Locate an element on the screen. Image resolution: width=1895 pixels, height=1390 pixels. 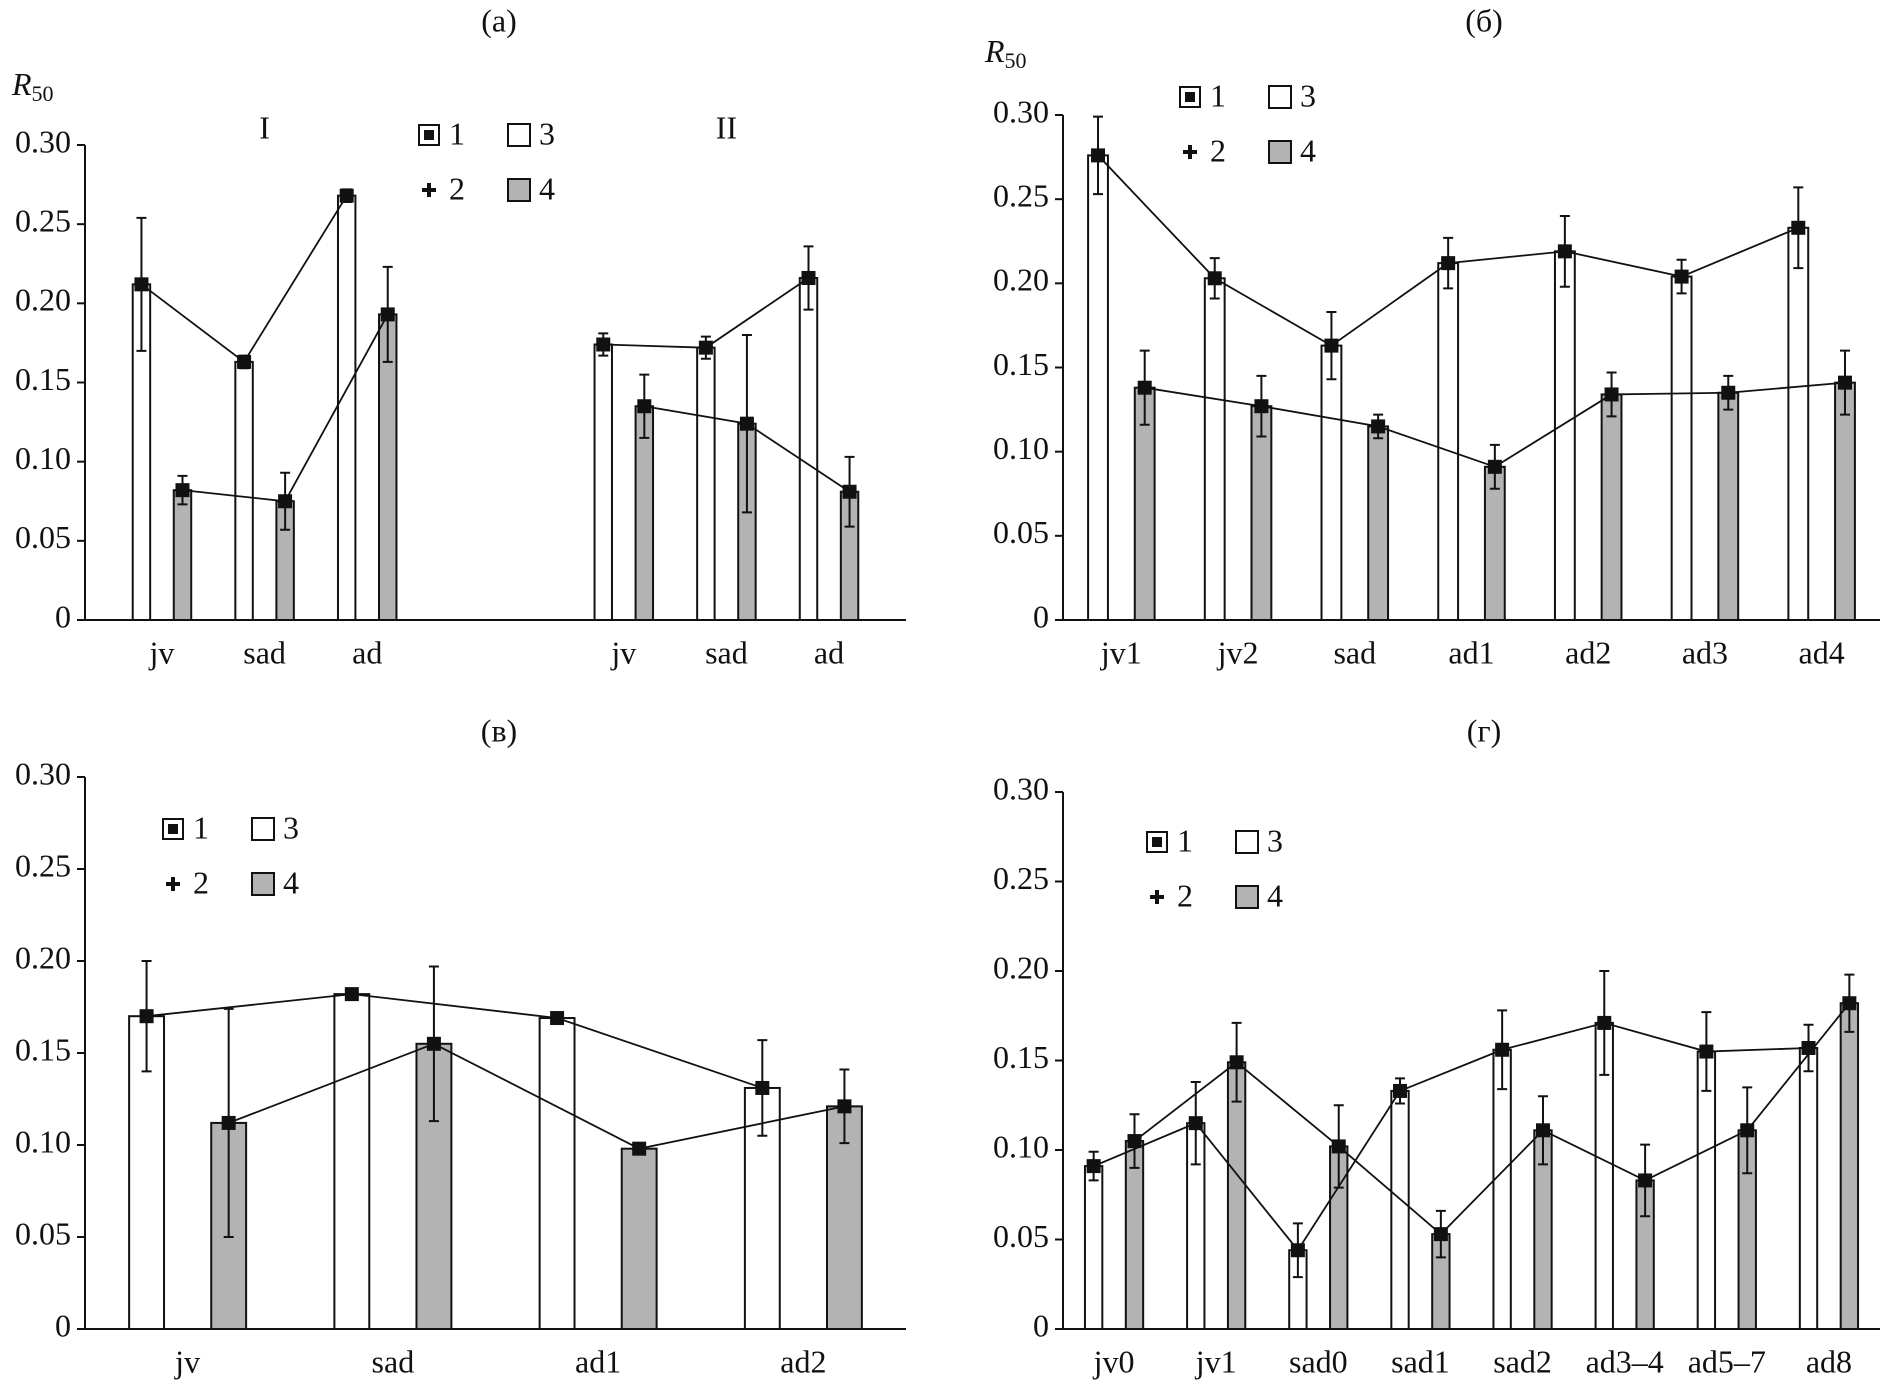
group-label: I is located at coordinates (264, 127).